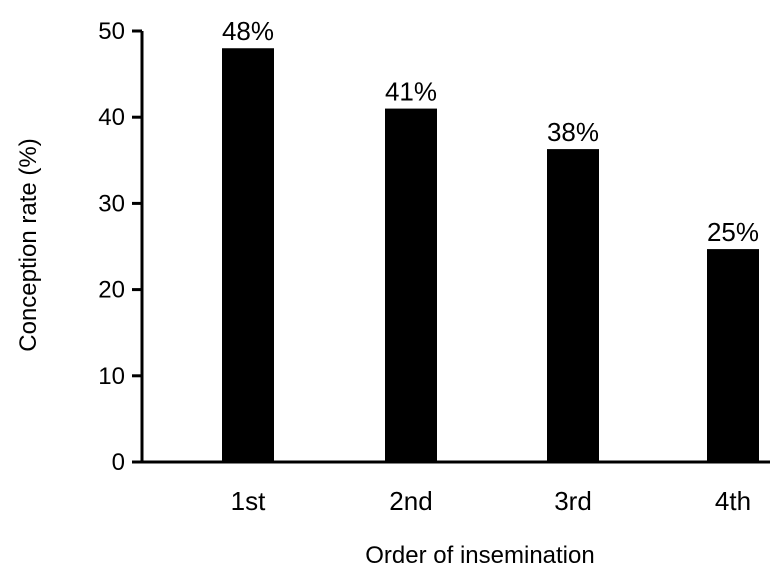 The height and width of the screenshot is (576, 772). Describe the element at coordinates (111, 376) in the screenshot. I see `y-tick-label: 10` at that location.